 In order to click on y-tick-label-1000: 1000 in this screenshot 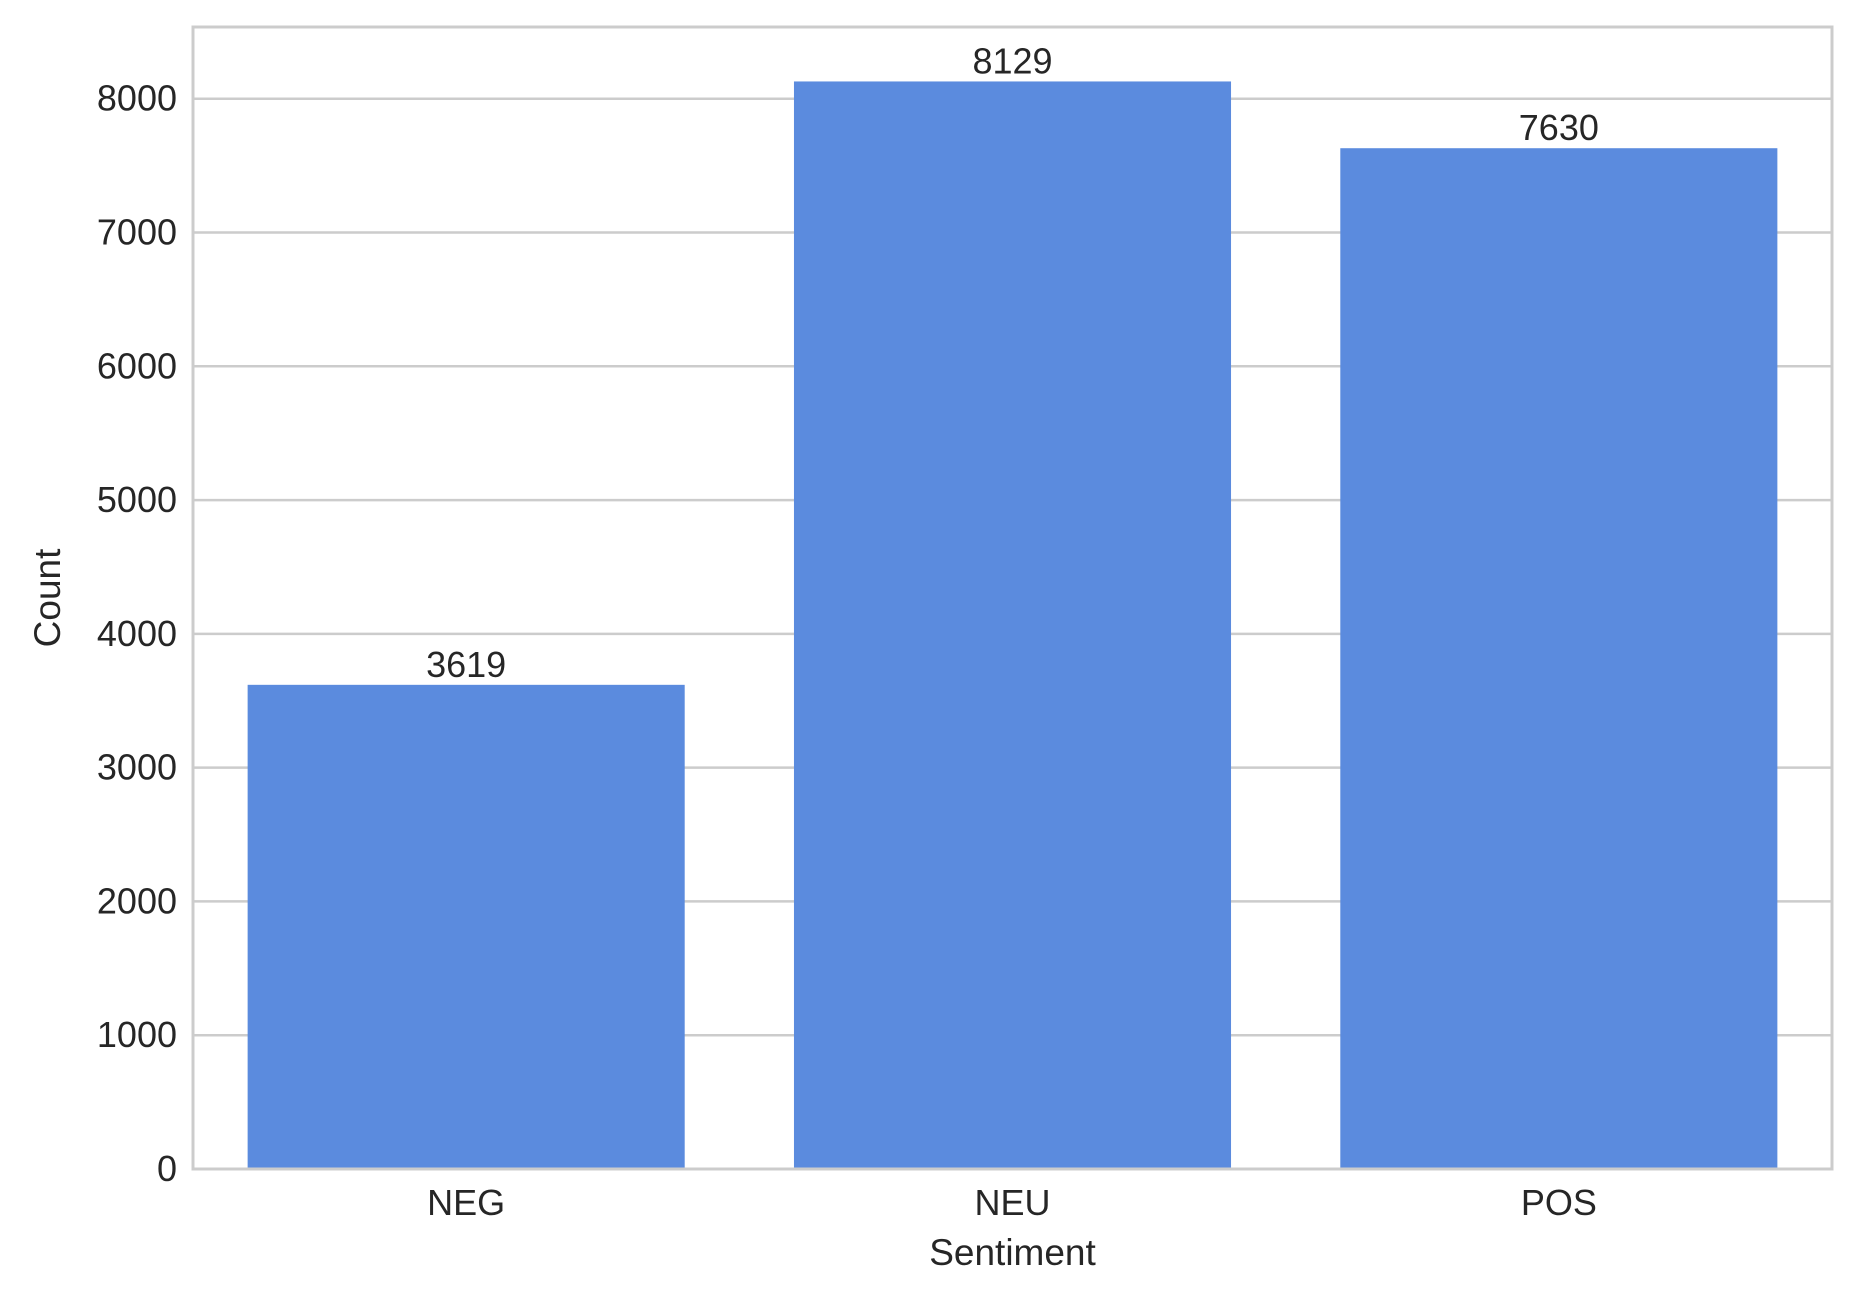, I will do `click(137, 1034)`.